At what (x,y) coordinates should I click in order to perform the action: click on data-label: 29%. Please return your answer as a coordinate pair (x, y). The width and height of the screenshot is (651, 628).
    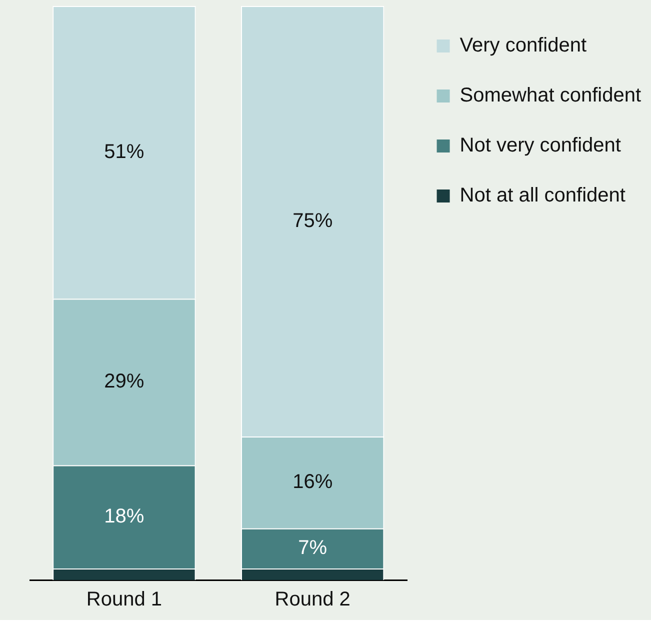
    Looking at the image, I should click on (124, 381).